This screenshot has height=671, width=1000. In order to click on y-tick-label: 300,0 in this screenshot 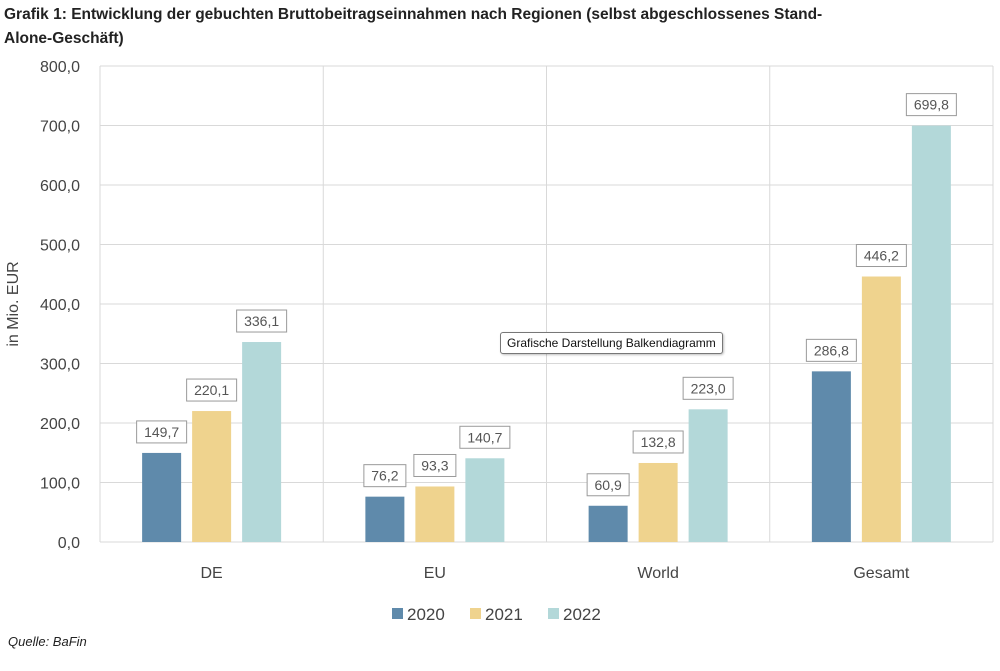, I will do `click(60, 365)`.